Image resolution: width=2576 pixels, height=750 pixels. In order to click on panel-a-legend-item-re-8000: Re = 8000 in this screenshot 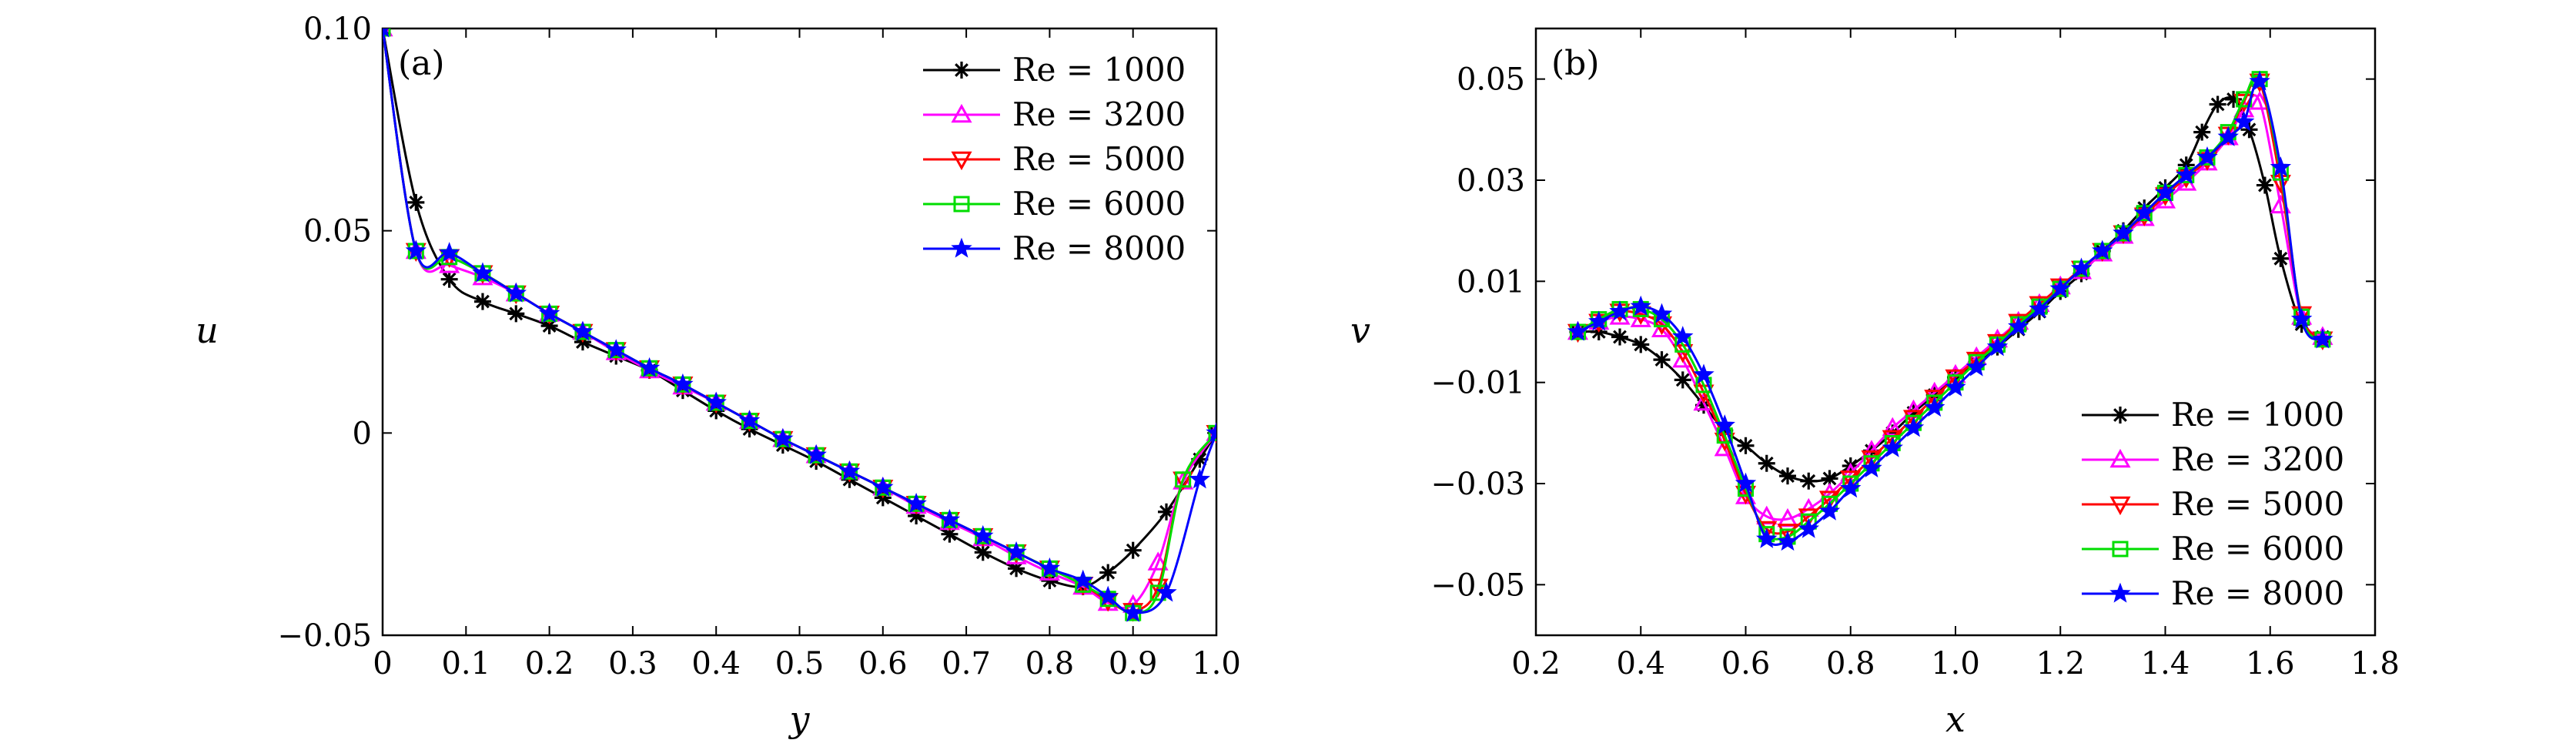, I will do `click(1055, 248)`.